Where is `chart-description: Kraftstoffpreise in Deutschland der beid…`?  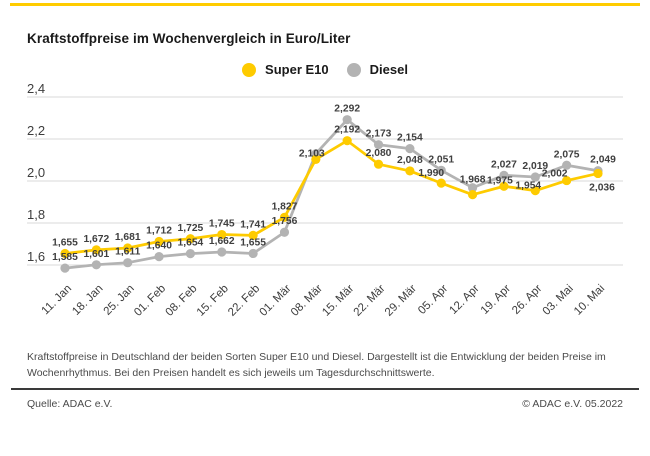
chart-description: Kraftstoffpreise in Deutschland der beid… is located at coordinates (316, 365).